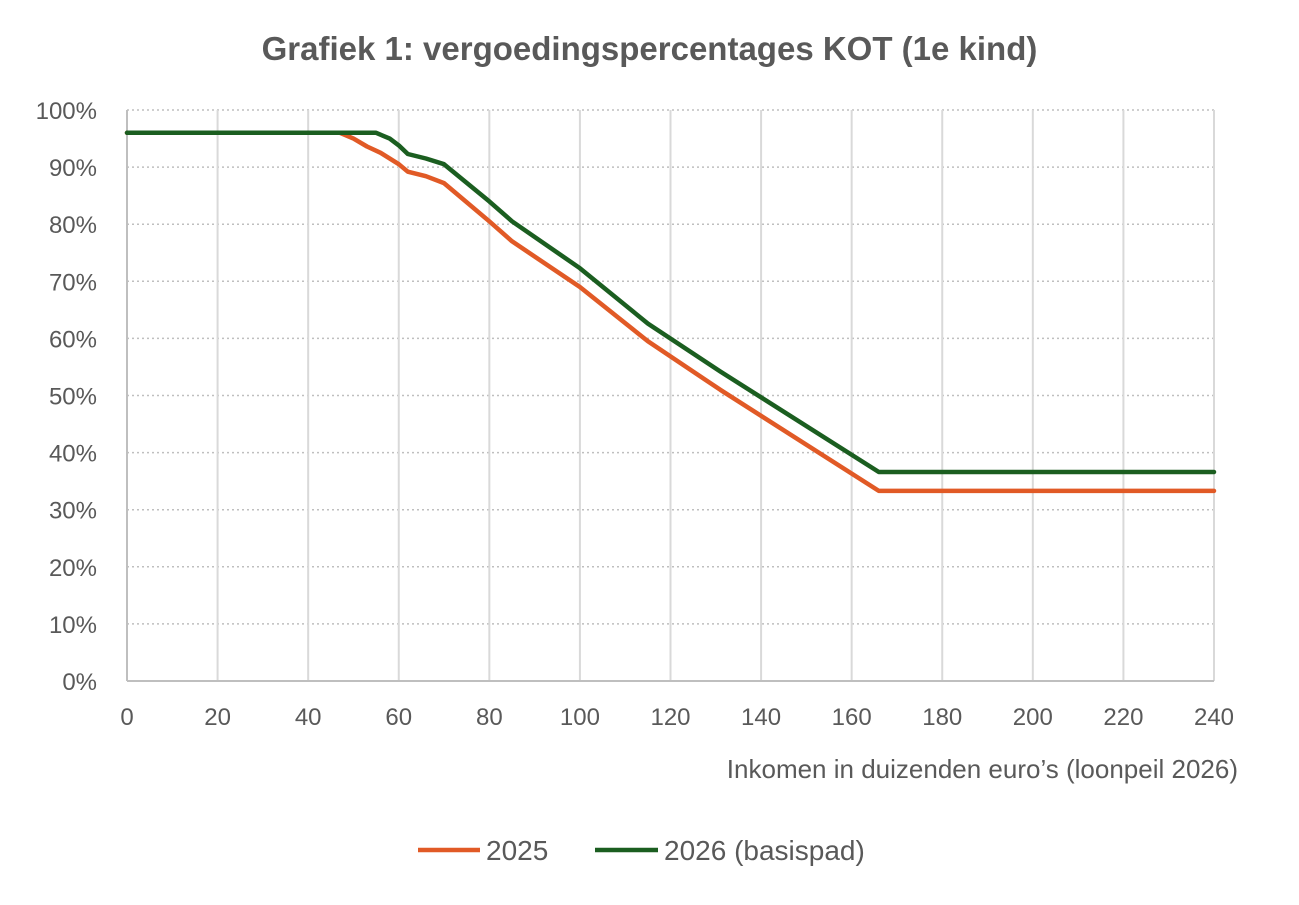 The image size is (1299, 905). I want to click on x-tick-label: 20, so click(217, 717).